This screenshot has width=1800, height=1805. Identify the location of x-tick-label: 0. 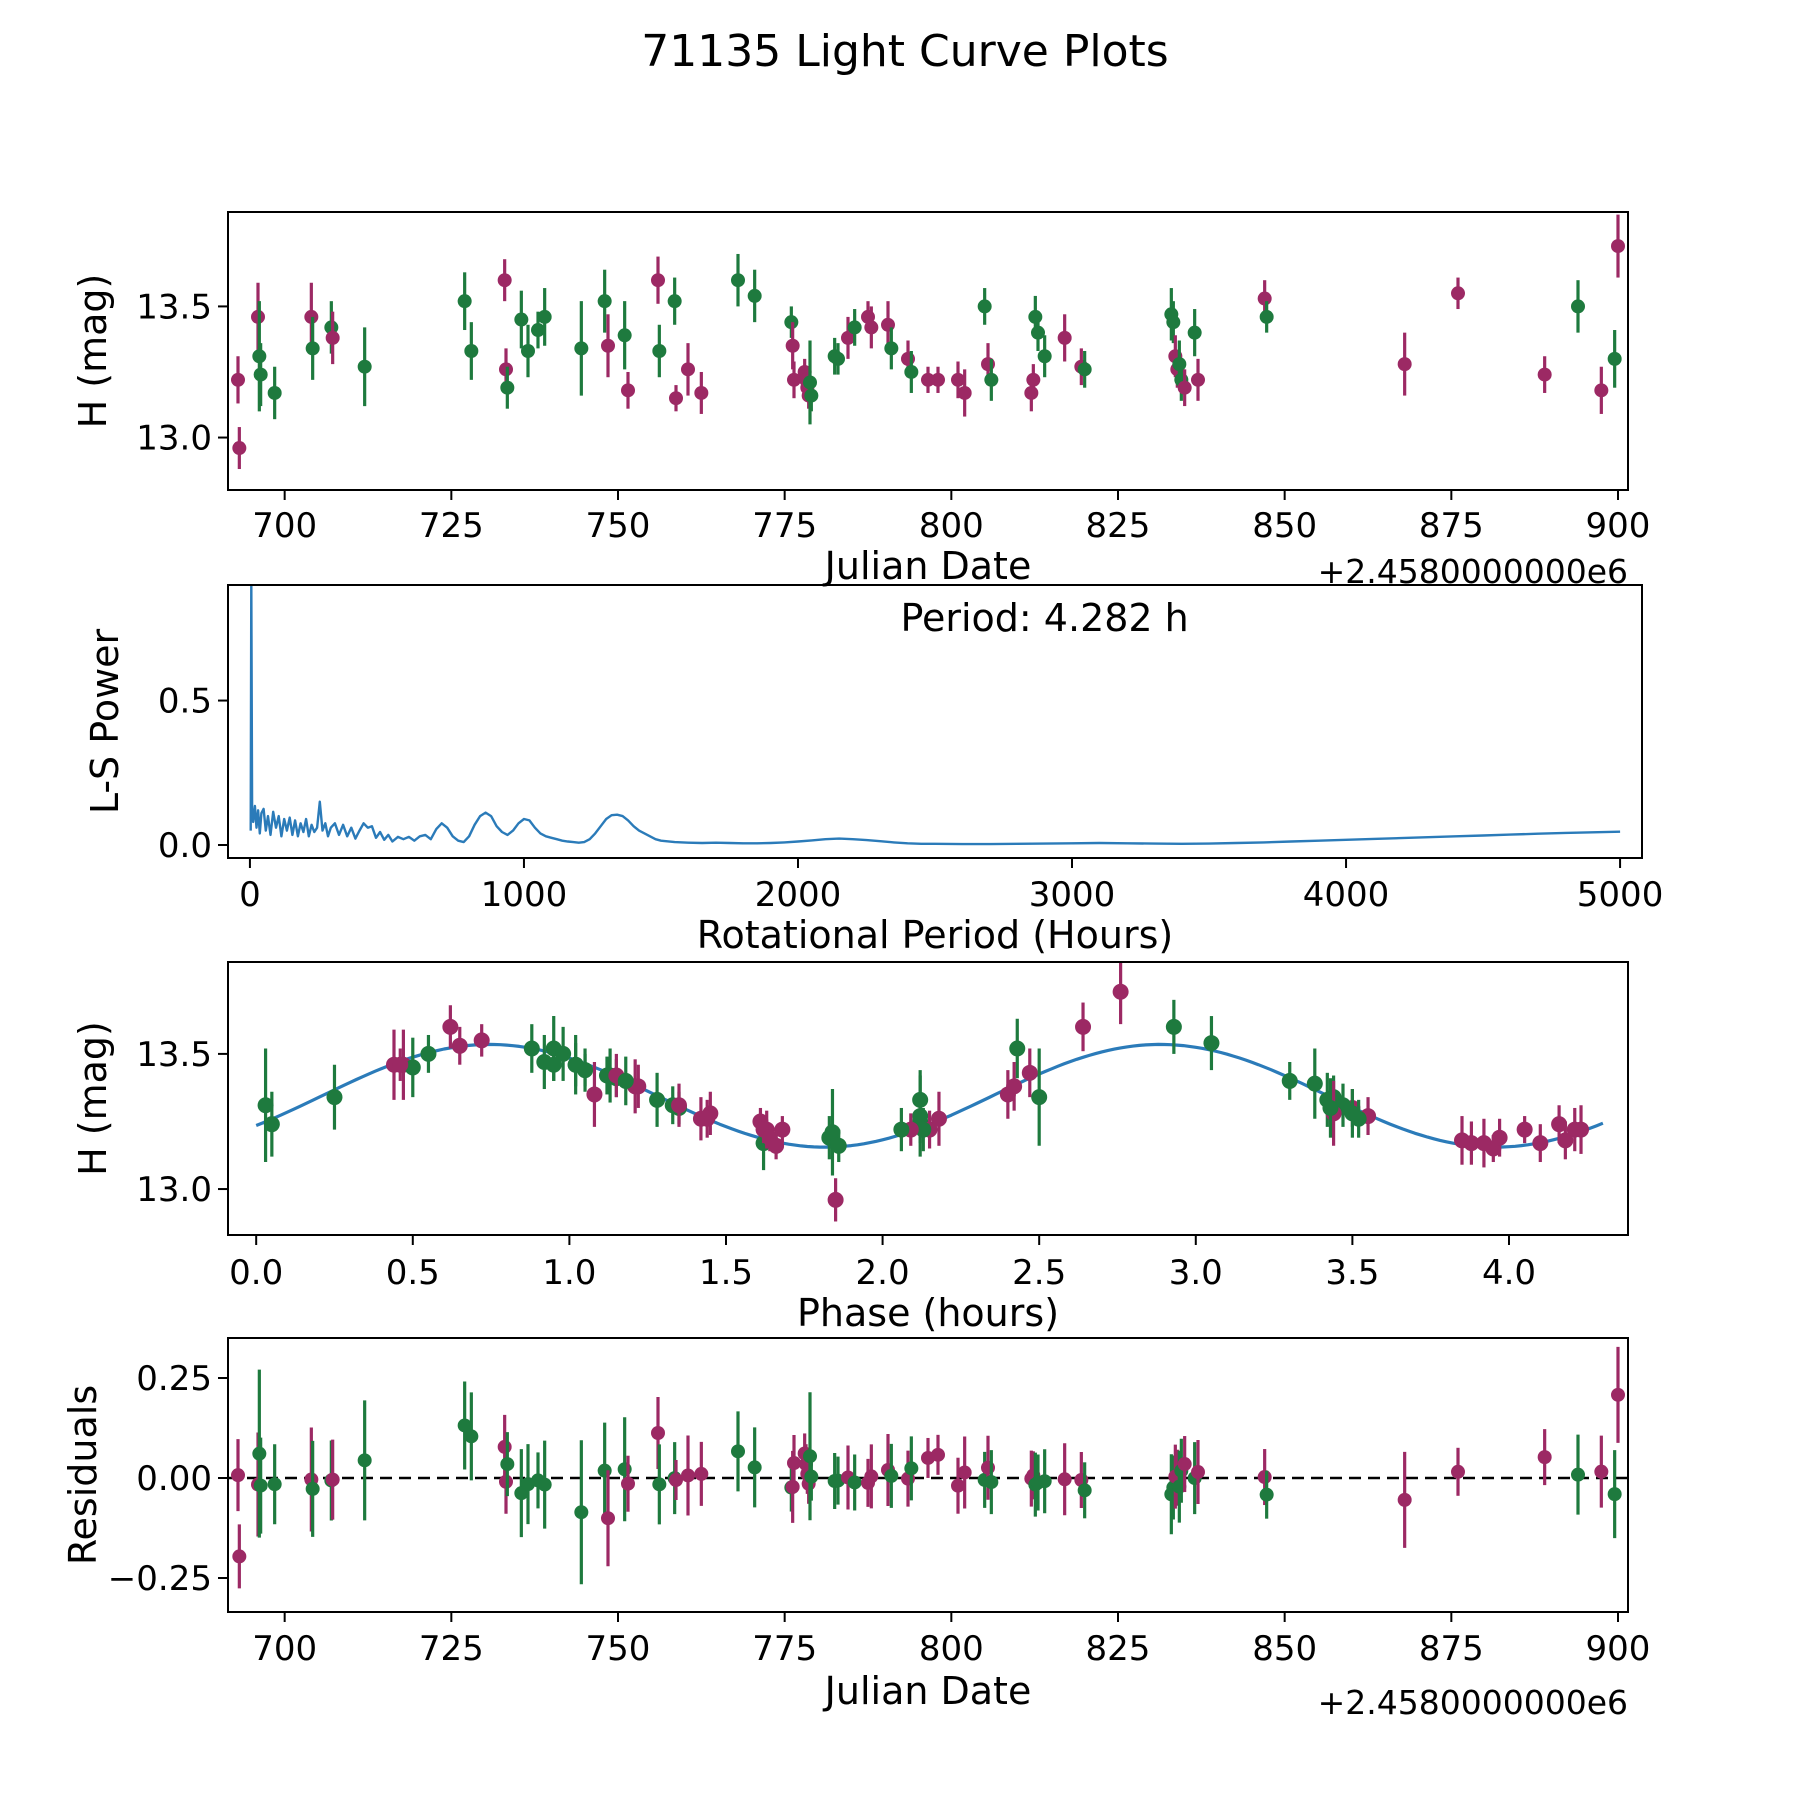
(250, 895).